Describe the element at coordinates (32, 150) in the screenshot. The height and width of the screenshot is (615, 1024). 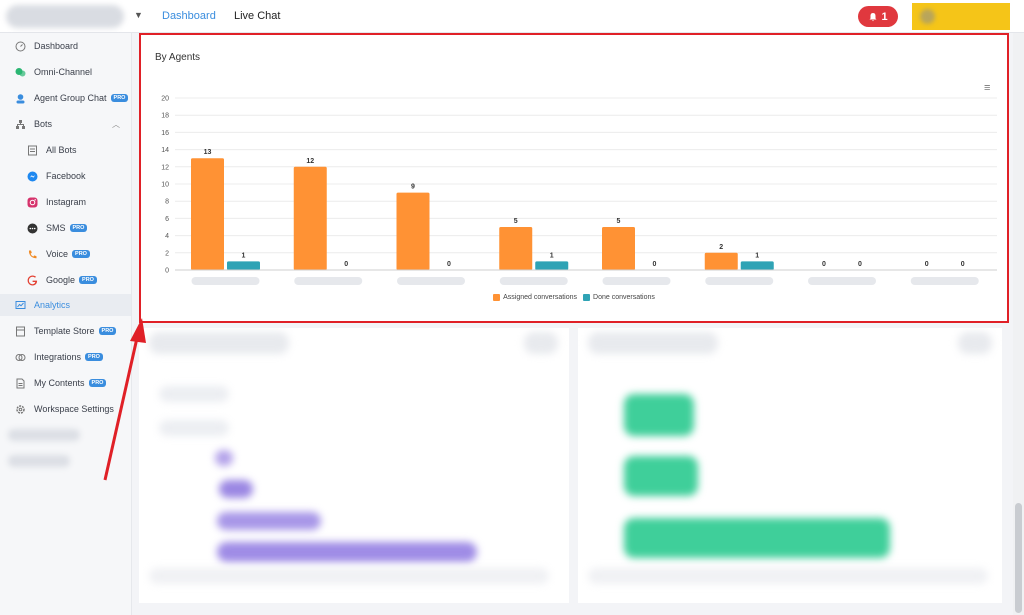
I see `list-icon` at that location.